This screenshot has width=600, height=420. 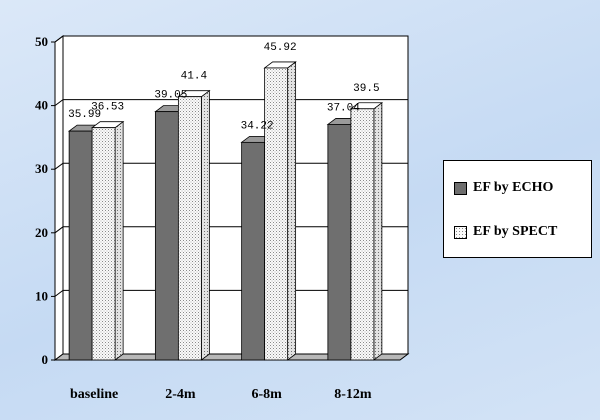 What do you see at coordinates (45, 359) in the screenshot?
I see `y-tick-label: 0` at bounding box center [45, 359].